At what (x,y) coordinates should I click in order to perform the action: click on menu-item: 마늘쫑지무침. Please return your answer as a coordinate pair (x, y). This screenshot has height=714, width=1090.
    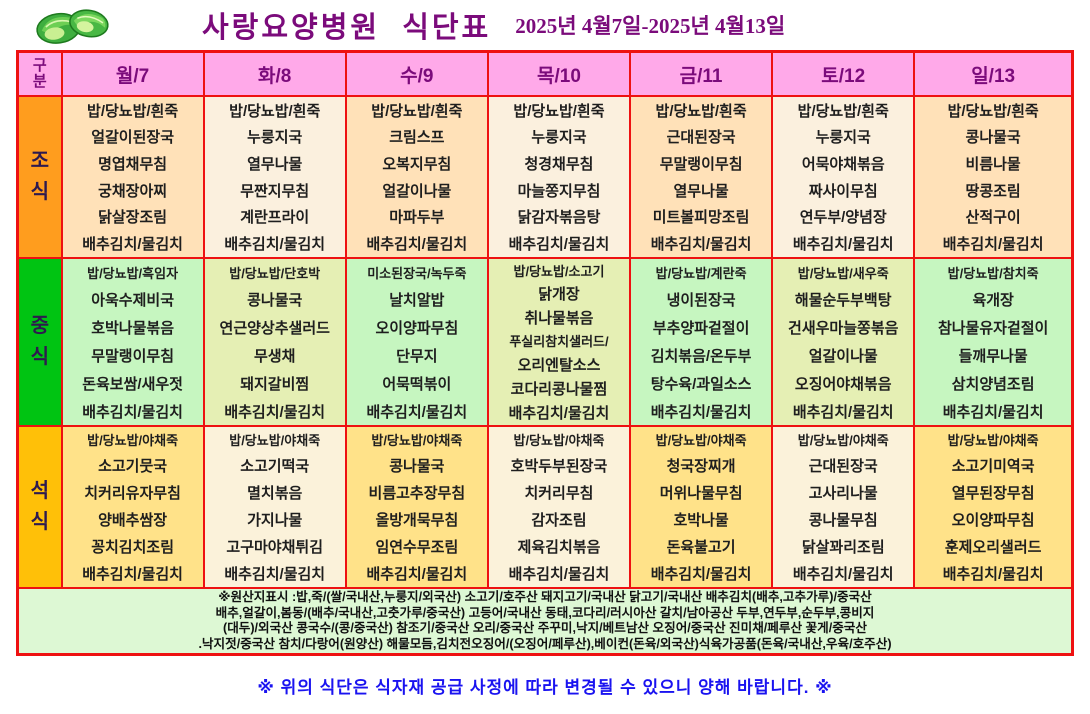
    Looking at the image, I should click on (559, 191).